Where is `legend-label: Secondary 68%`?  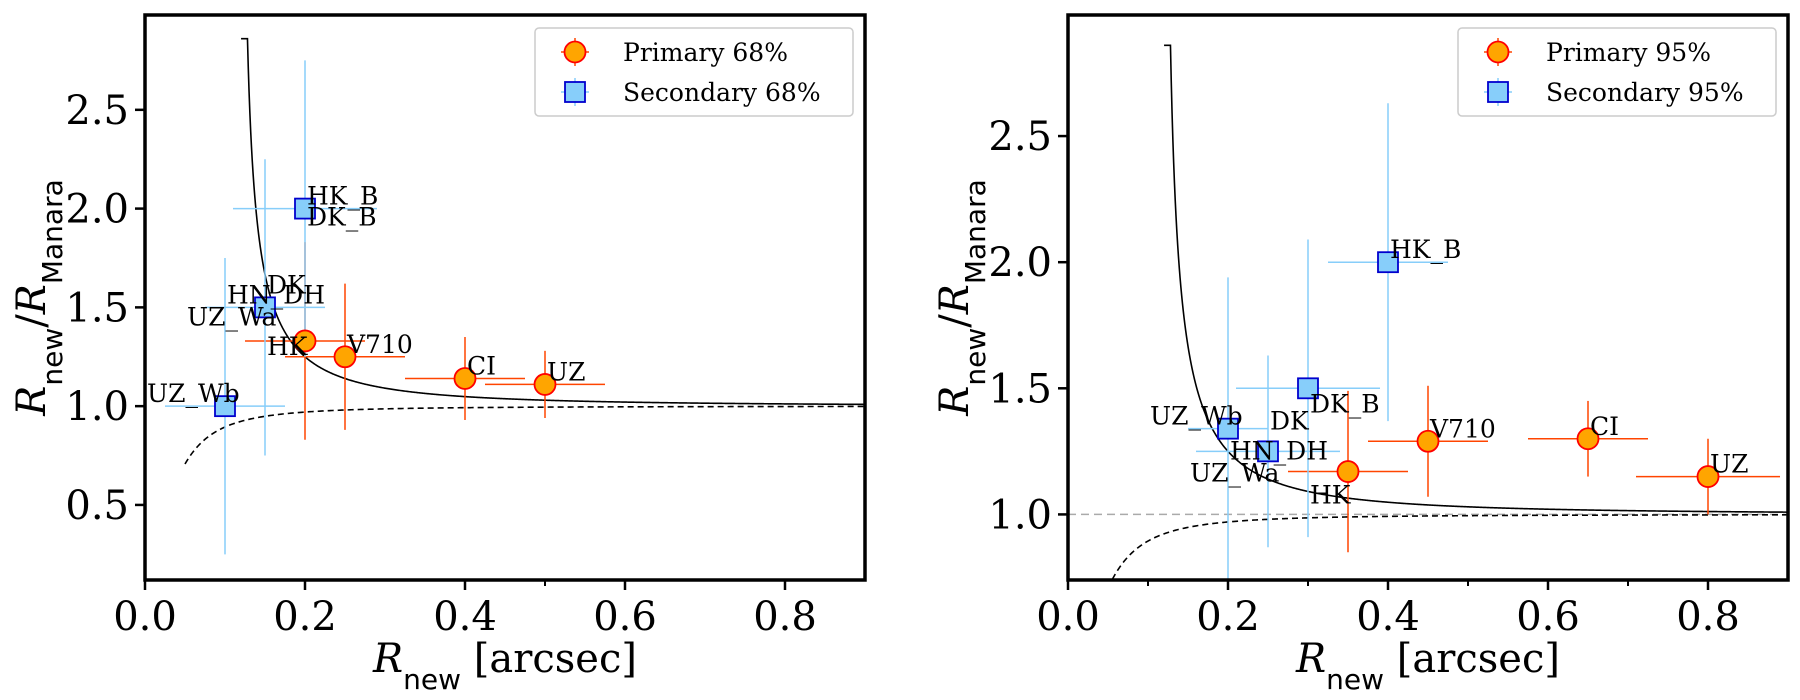
legend-label: Secondary 68% is located at coordinates (722, 92).